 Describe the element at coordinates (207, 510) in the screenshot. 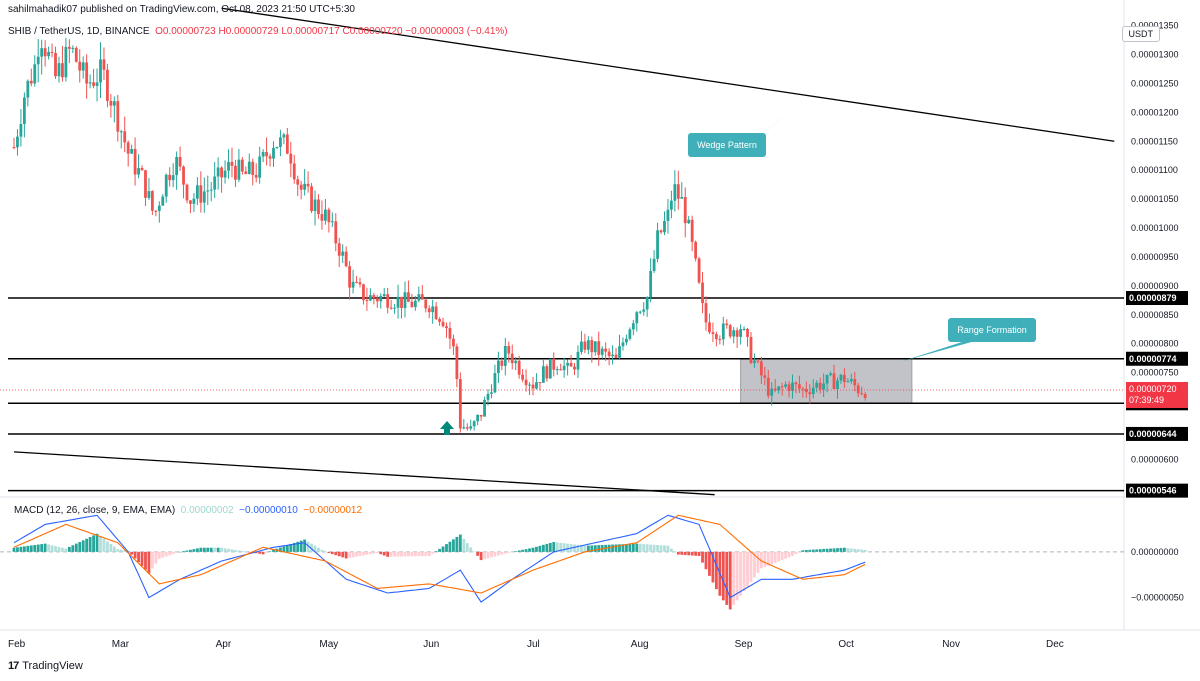

I see `macd-hist-value: 0.00000002` at that location.